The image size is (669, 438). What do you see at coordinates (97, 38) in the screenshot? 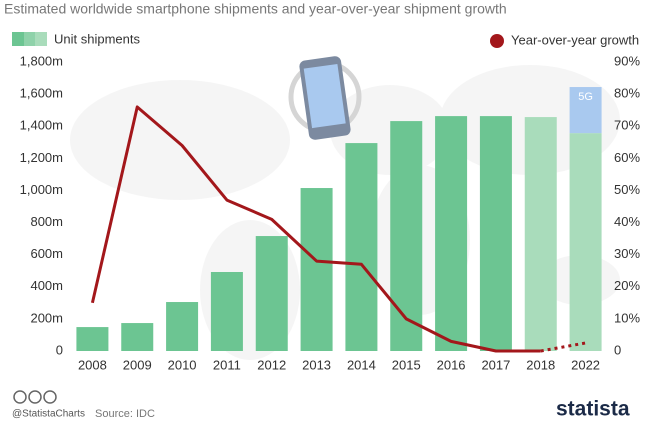
I see `legend-label: Unit shipments` at bounding box center [97, 38].